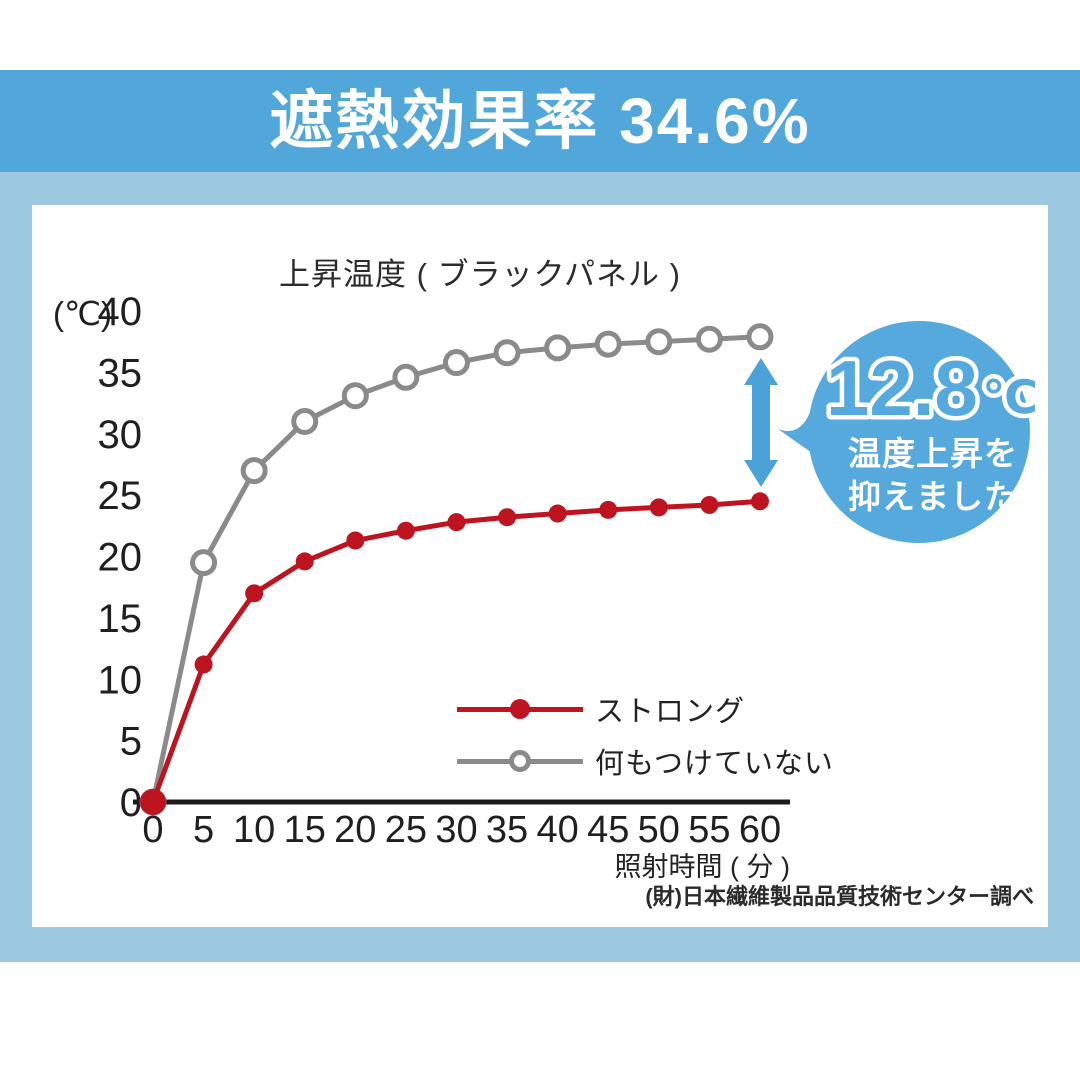 Image resolution: width=1080 pixels, height=1080 pixels. Describe the element at coordinates (540, 1021) in the screenshot. I see `bottom-margin-strip` at that location.